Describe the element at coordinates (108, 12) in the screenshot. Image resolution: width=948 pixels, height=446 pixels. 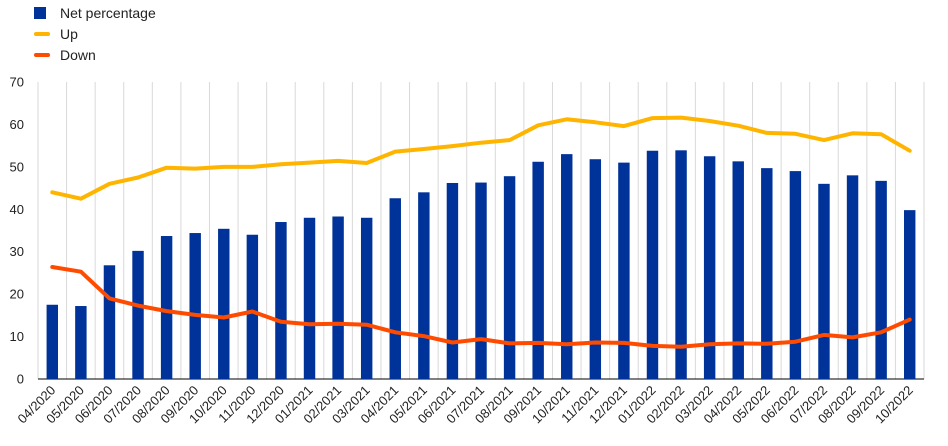
I see `legend-label-net-percentage: Net percentage` at that location.